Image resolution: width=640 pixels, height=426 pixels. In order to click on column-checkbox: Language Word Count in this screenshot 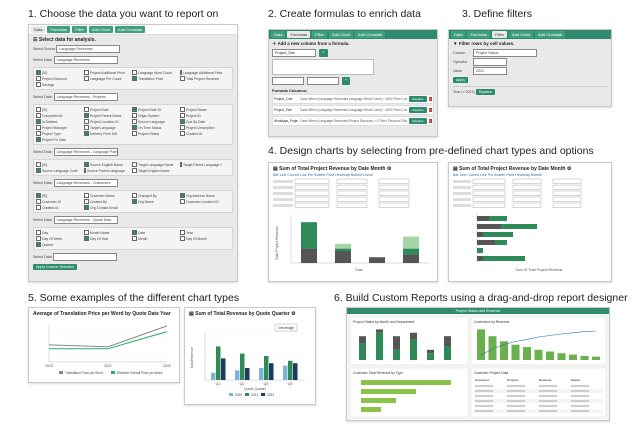, I will do `click(153, 72)`.